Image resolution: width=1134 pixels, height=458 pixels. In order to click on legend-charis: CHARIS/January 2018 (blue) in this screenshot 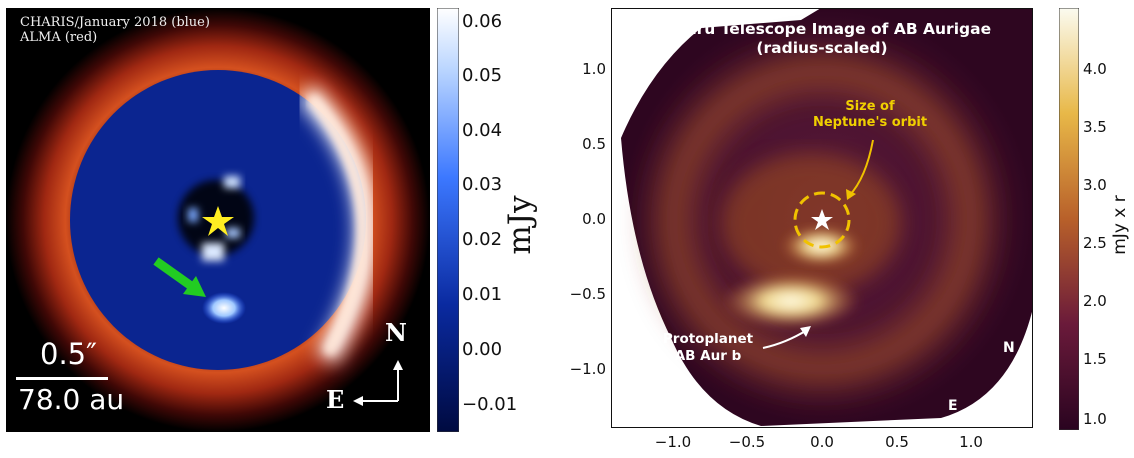, I will do `click(115, 22)`.